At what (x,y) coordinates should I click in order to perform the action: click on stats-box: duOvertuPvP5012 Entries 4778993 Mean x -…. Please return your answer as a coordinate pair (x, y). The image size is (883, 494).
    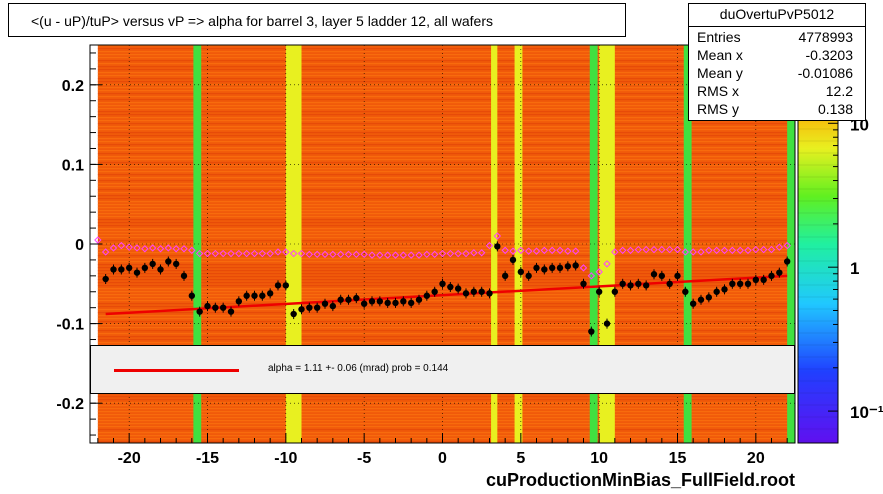
    Looking at the image, I should click on (777, 62).